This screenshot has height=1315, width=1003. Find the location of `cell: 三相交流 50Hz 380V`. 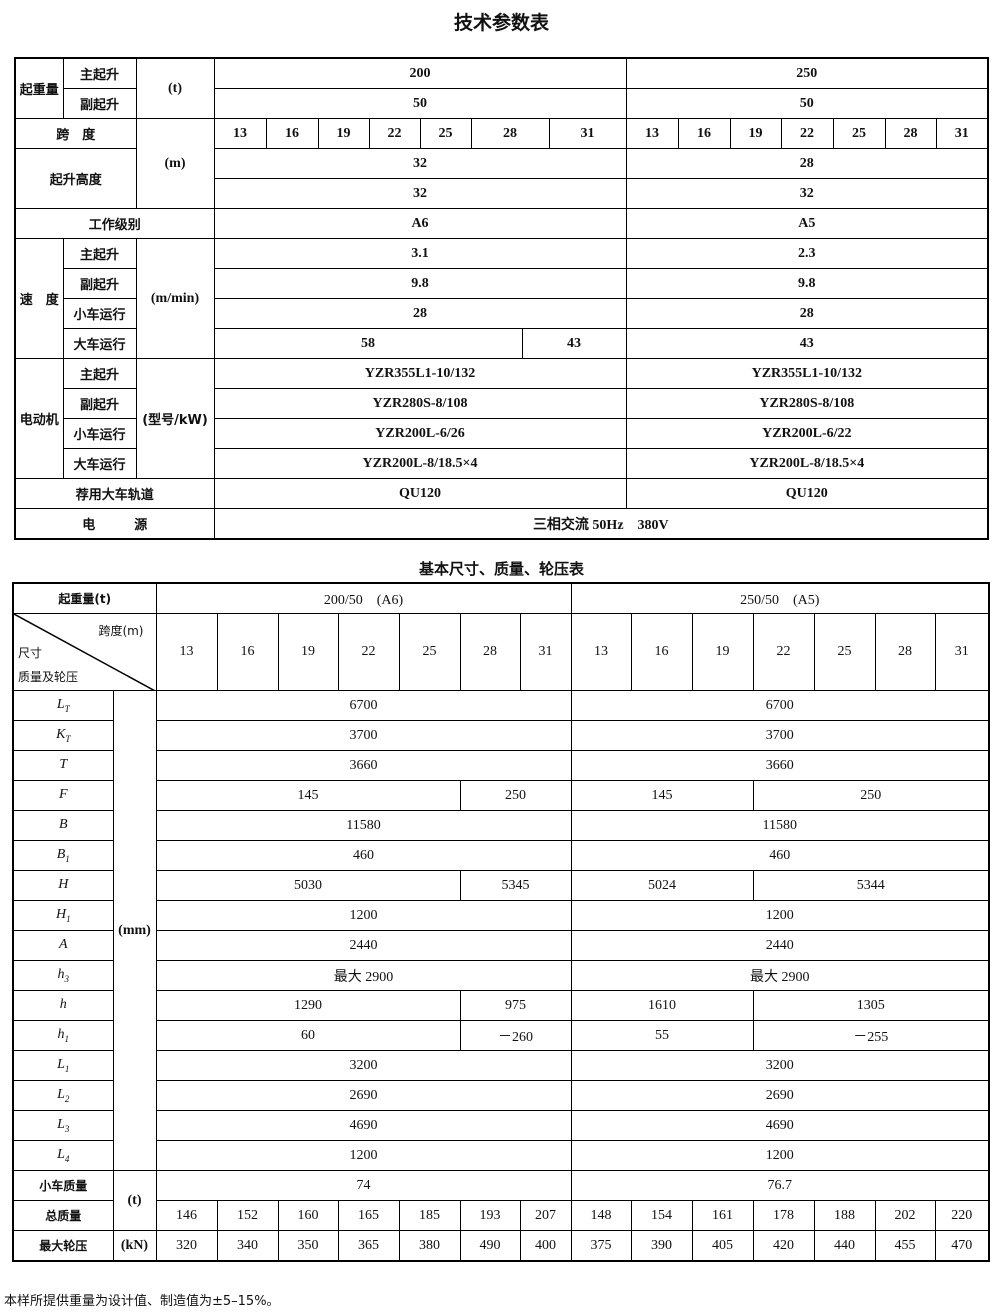

cell: 三相交流 50Hz 380V is located at coordinates (601, 524).